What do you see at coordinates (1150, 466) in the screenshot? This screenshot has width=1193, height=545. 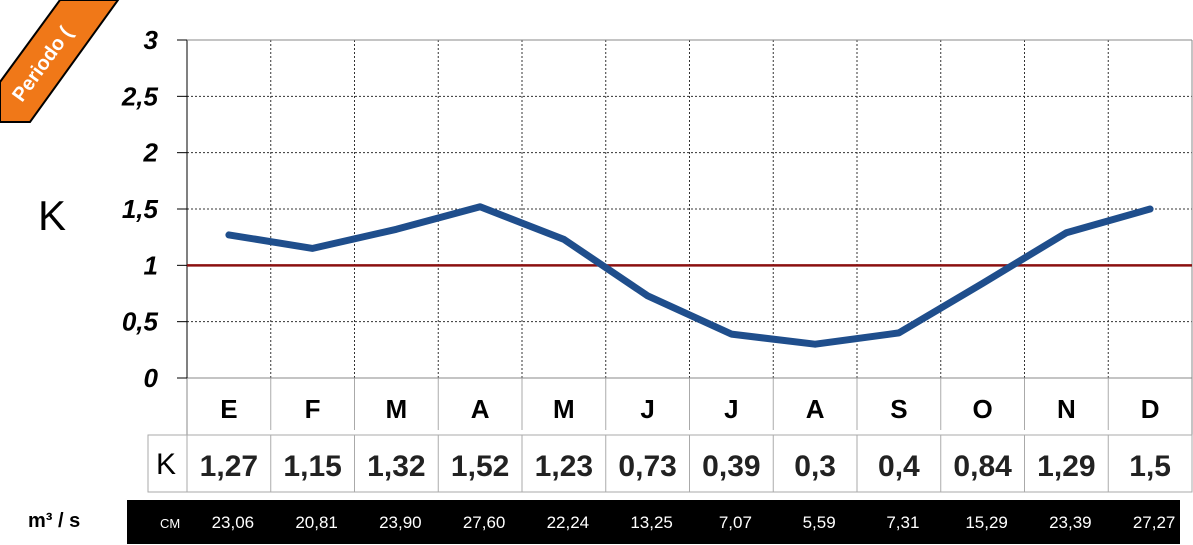 I see `k-value-11: 1,5` at bounding box center [1150, 466].